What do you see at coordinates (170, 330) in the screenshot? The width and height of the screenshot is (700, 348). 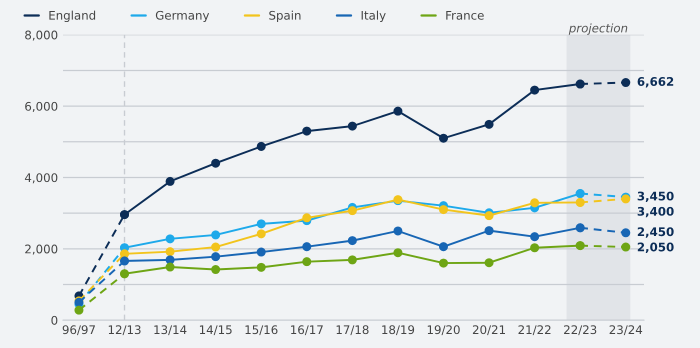 I see `x-tick-label: 13/14` at bounding box center [170, 330].